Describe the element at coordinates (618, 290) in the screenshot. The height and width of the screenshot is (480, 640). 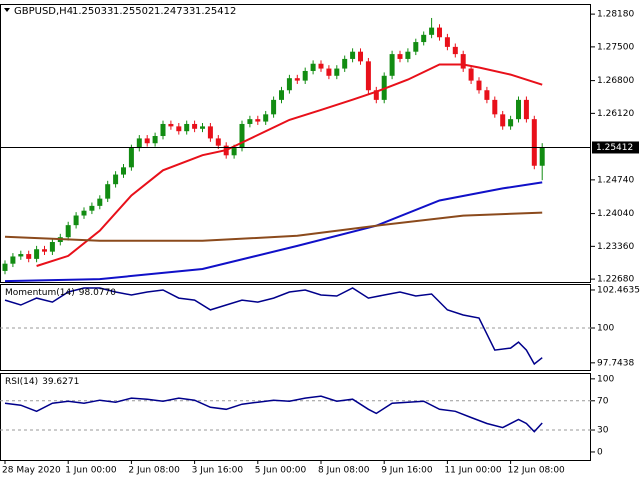
I see `y-tick-label: 102.4635` at that location.